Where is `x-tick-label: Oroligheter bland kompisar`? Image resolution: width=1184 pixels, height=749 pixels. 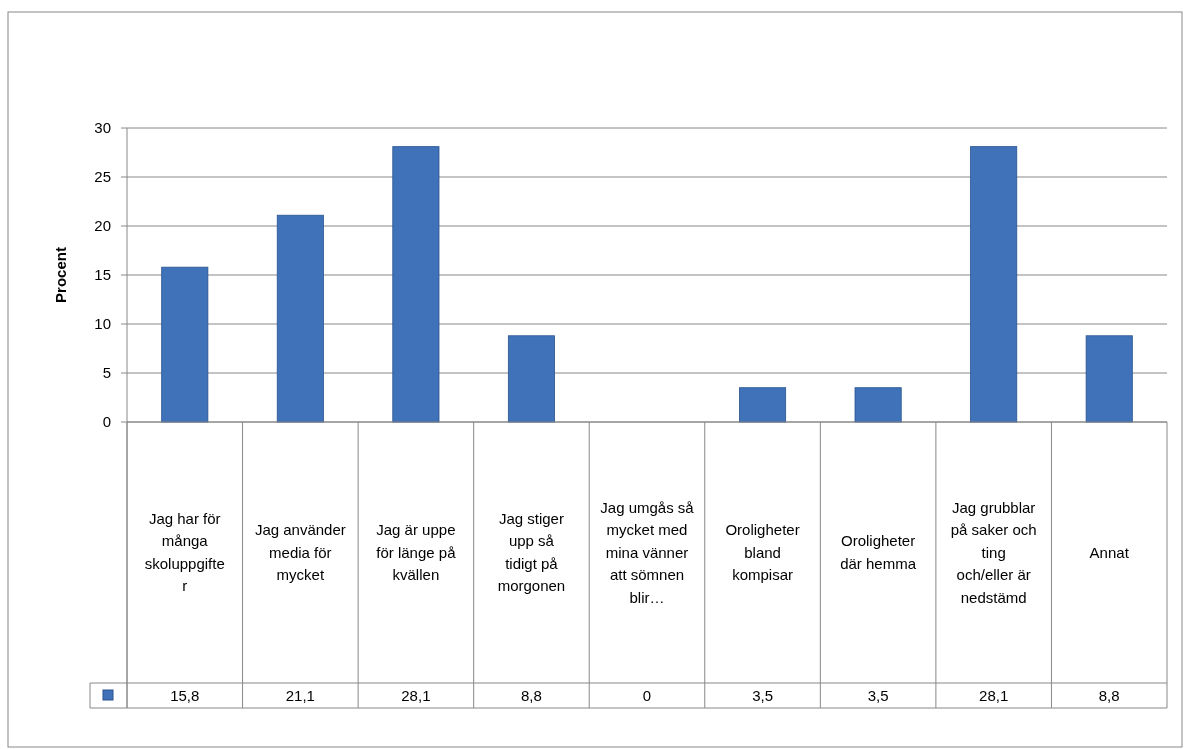 x-tick-label: Oroligheter bland kompisar is located at coordinates (762, 552).